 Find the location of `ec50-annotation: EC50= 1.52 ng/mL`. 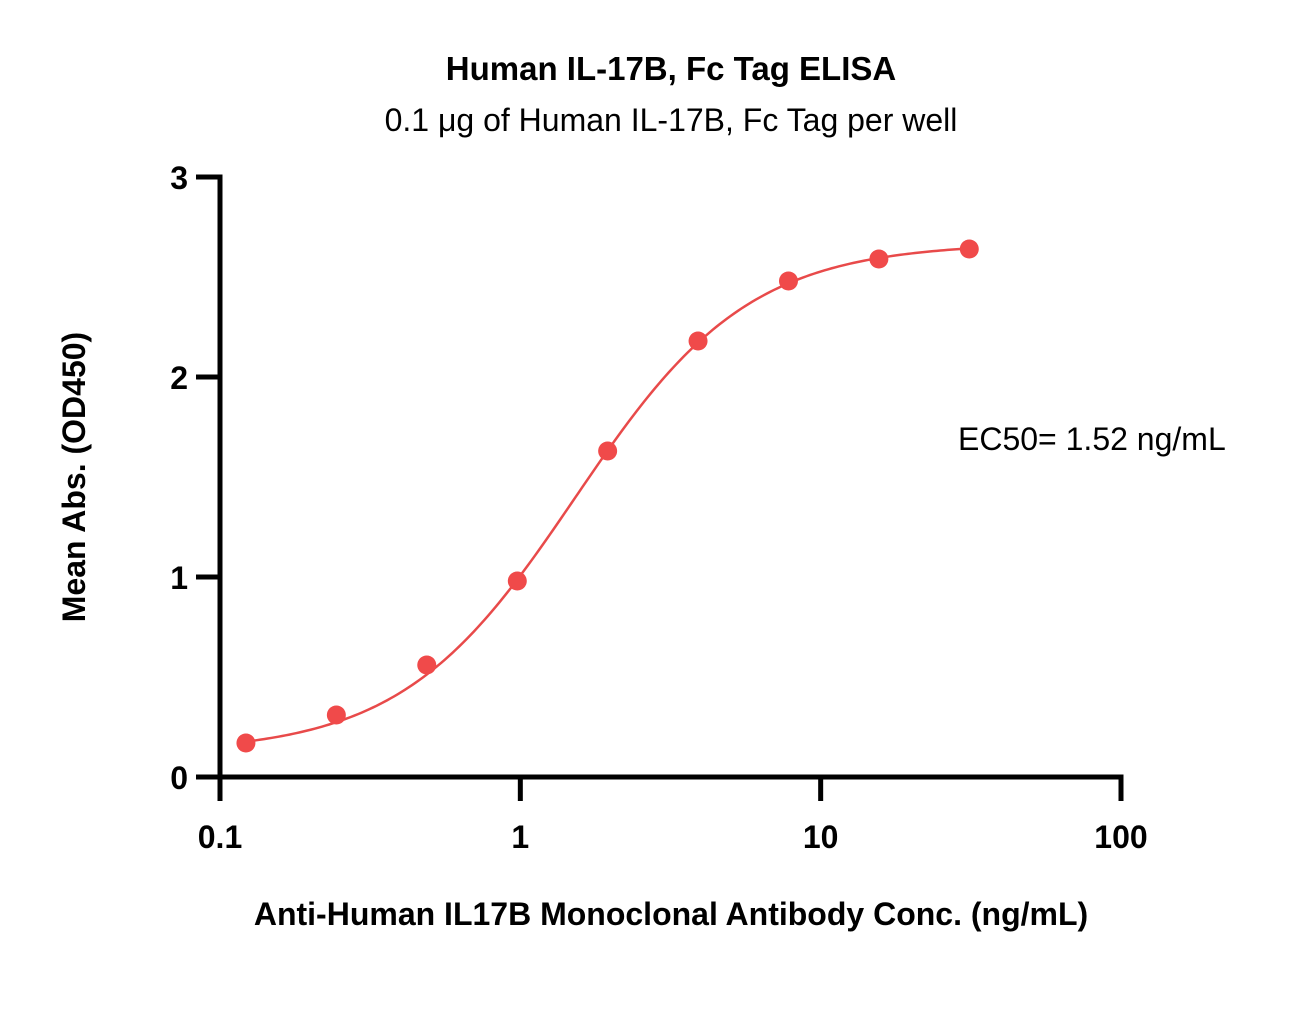

ec50-annotation: EC50= 1.52 ng/mL is located at coordinates (1092, 439).